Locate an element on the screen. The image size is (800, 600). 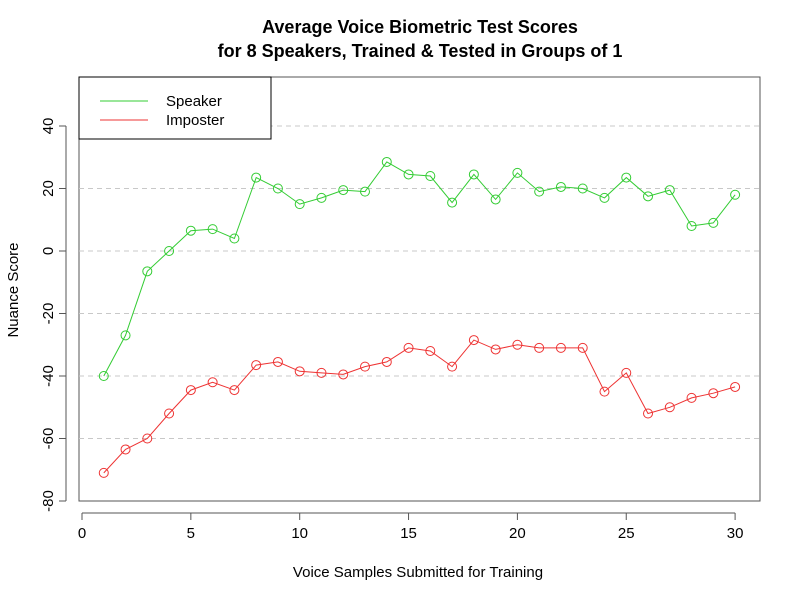
x-tick-label-20: 20 is located at coordinates (517, 533).